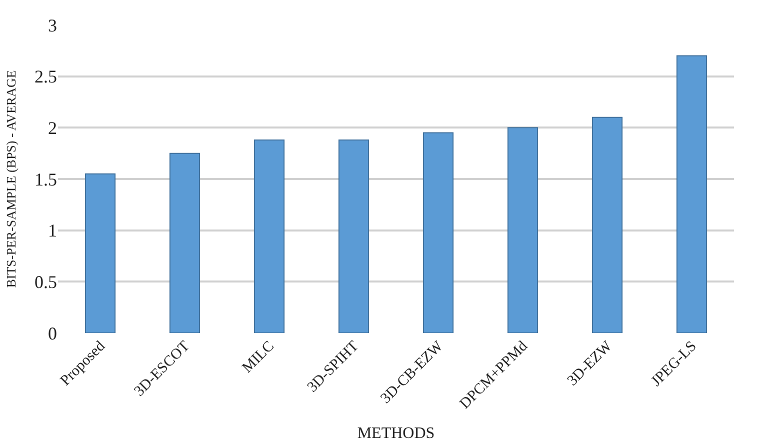  What do you see at coordinates (52, 25) in the screenshot?
I see `y-tick-label: 3` at bounding box center [52, 25].